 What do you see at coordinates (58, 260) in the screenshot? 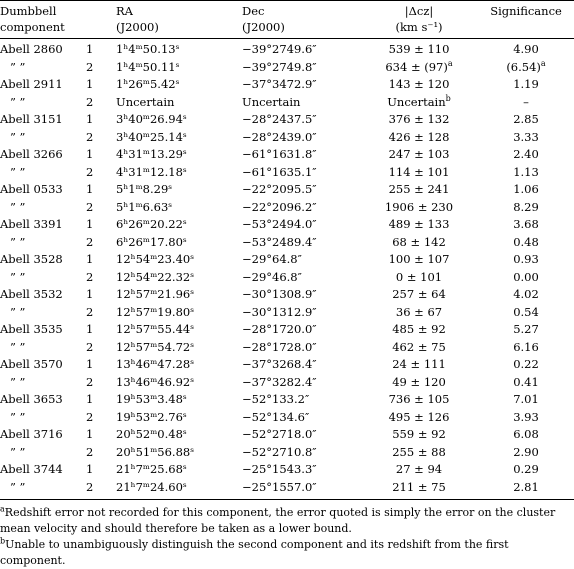
I see `cell-component: Abell 3528 1` at bounding box center [58, 260].